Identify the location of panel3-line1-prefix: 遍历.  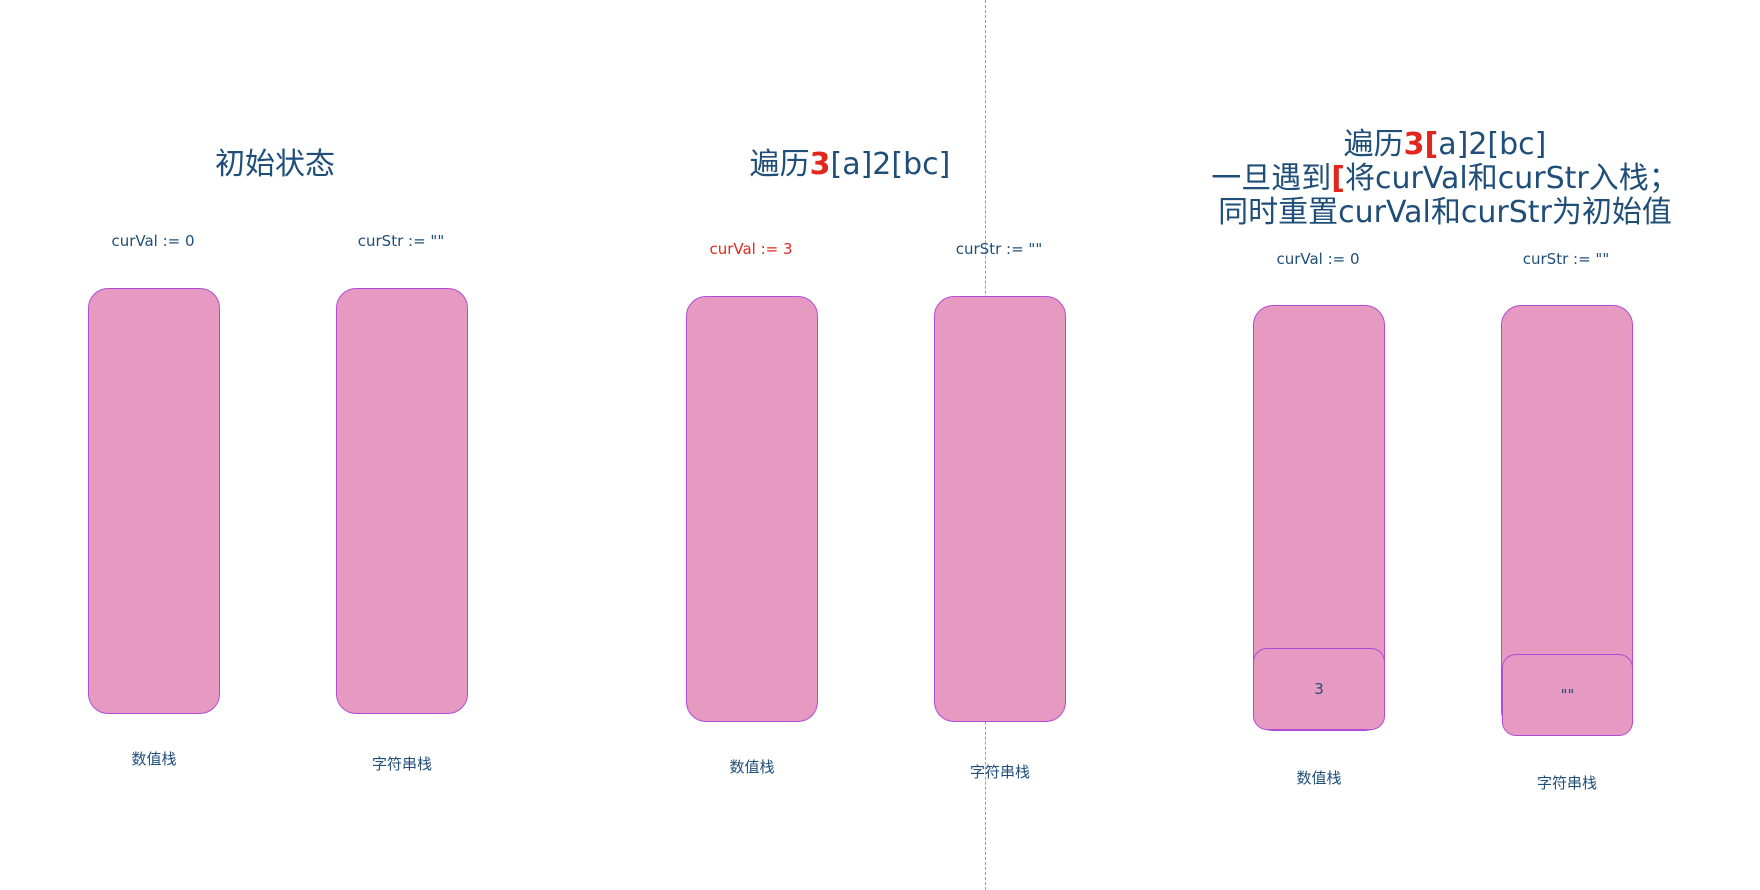
(1373, 144).